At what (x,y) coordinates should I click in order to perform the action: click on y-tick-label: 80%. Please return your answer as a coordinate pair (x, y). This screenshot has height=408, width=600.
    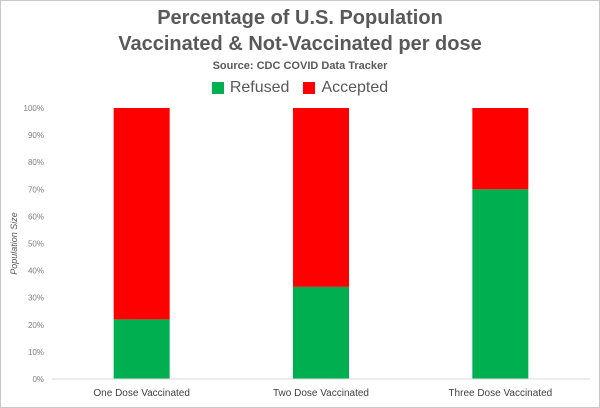
    Looking at the image, I should click on (36, 162).